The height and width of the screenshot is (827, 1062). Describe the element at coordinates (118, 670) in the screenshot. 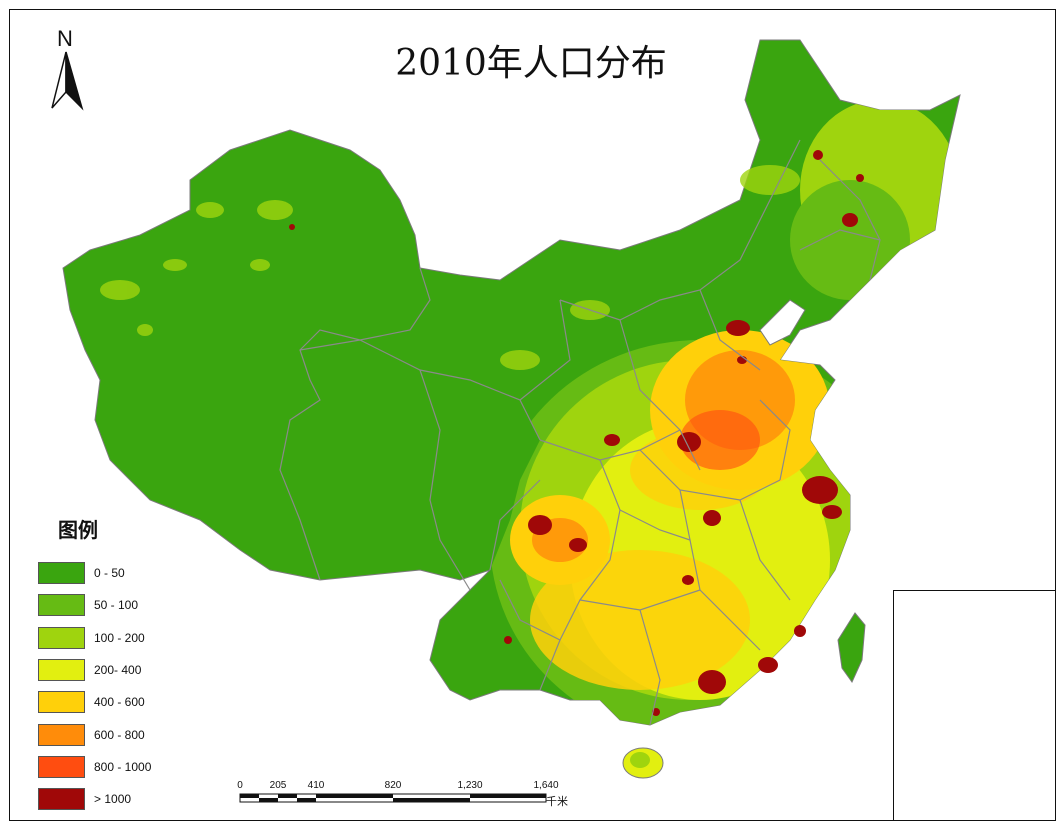

I see `legend-label: 200- 400` at that location.